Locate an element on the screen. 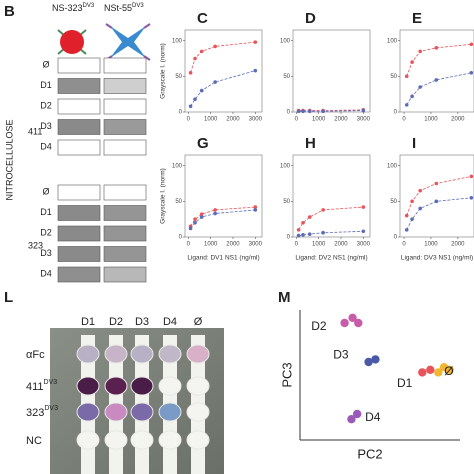  row-label: D1 is located at coordinates (46, 212).